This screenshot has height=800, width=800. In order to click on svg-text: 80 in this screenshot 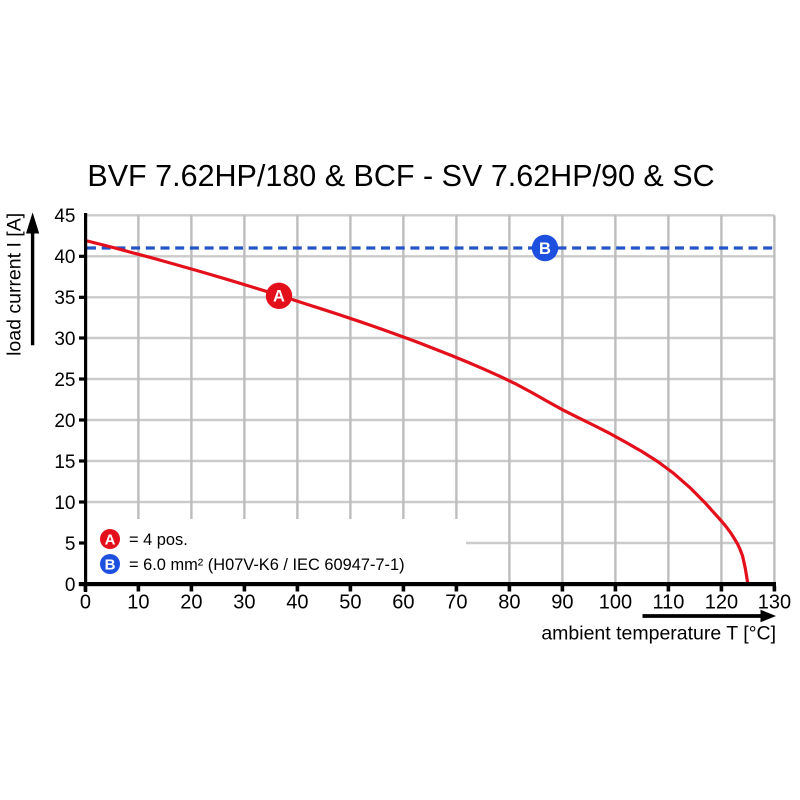, I will do `click(509, 603)`.